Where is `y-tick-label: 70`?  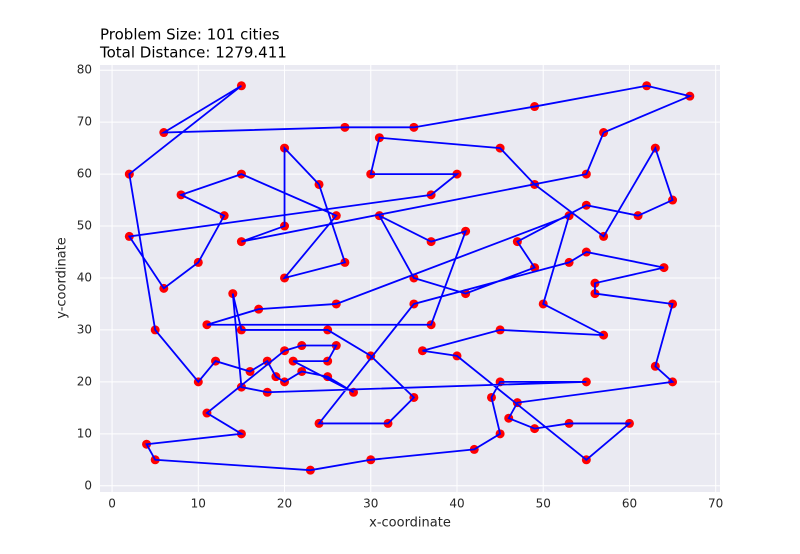 y-tick-label: 70 is located at coordinates (84, 122).